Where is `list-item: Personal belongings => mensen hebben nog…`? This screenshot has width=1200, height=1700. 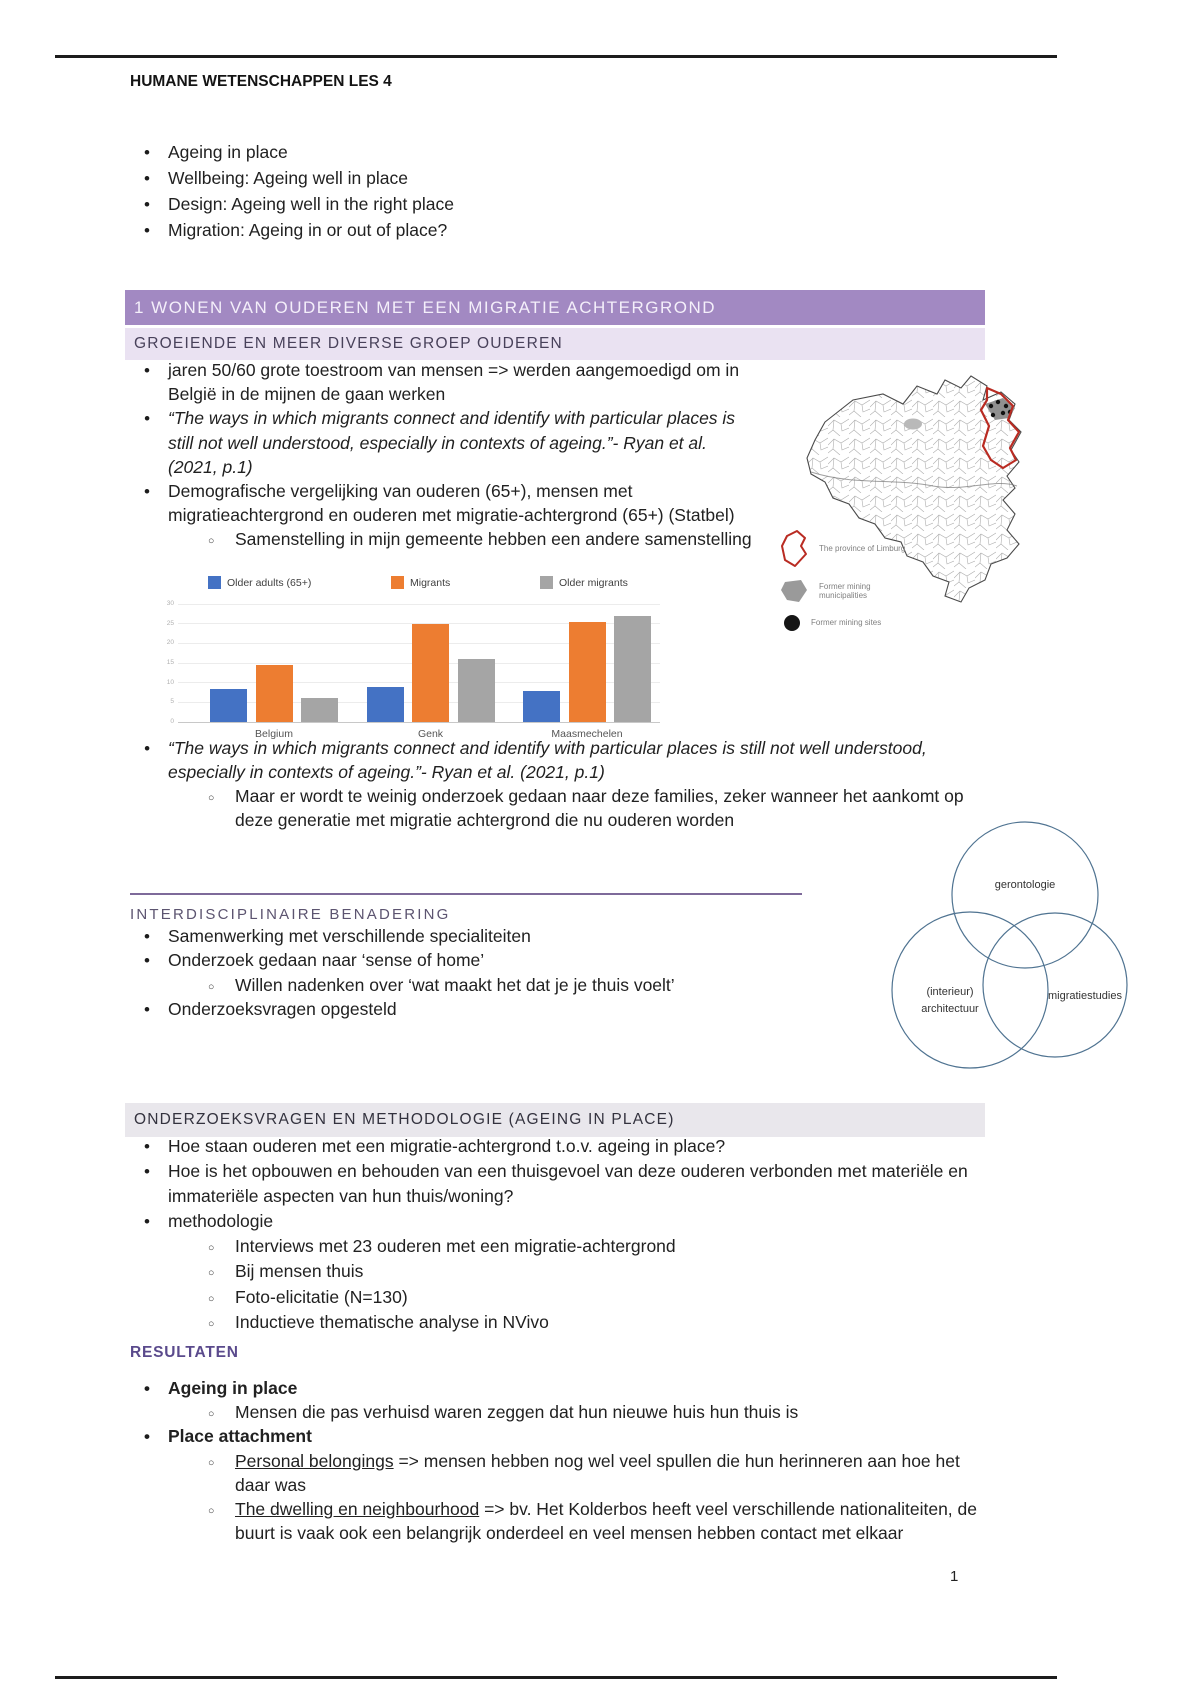
list-item: Personal belongings => mensen hebben nog… is located at coordinates (602, 1473).